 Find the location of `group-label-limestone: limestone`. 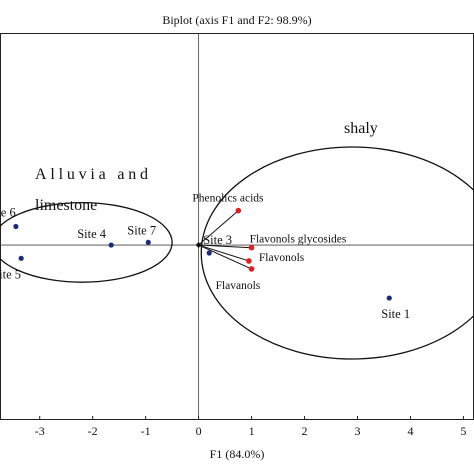

group-label-limestone: limestone is located at coordinates (66, 205).